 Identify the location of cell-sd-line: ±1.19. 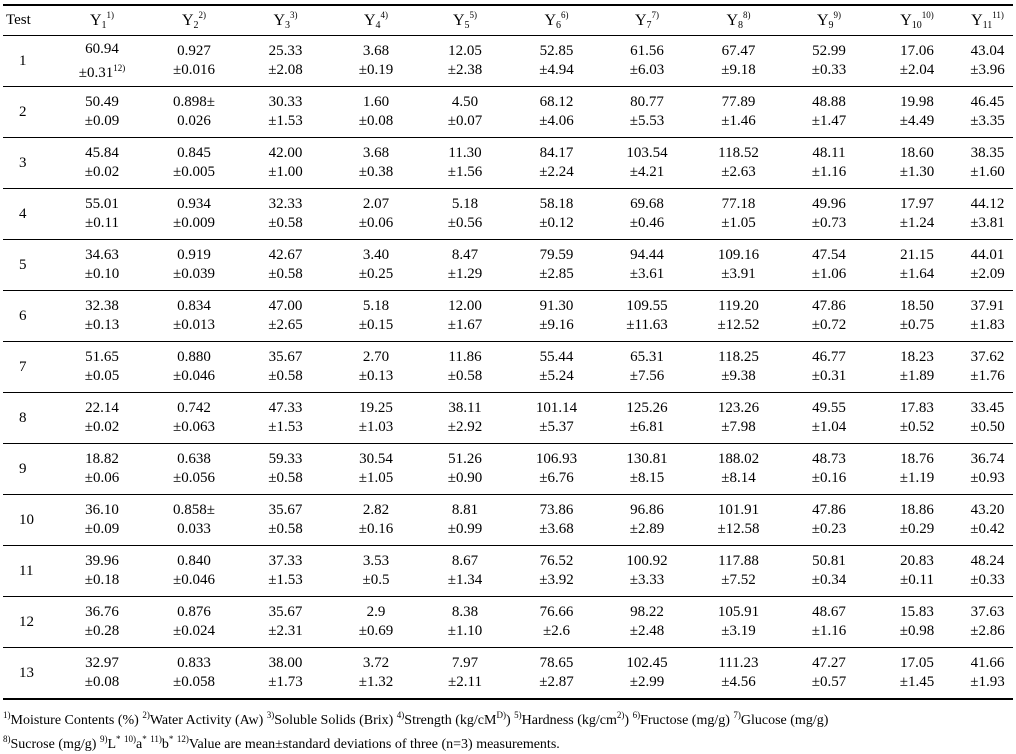
(917, 478).